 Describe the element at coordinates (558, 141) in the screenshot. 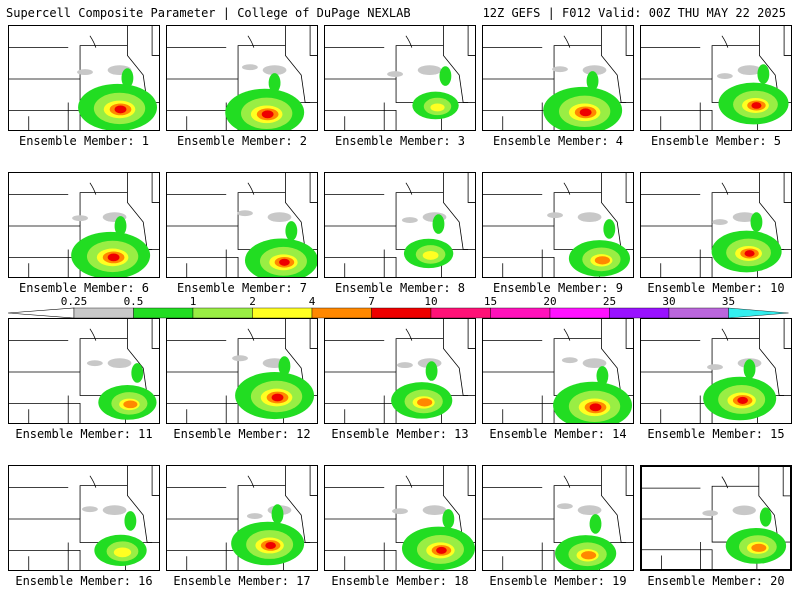

I see `member-label: Ensemble Member: 4` at that location.